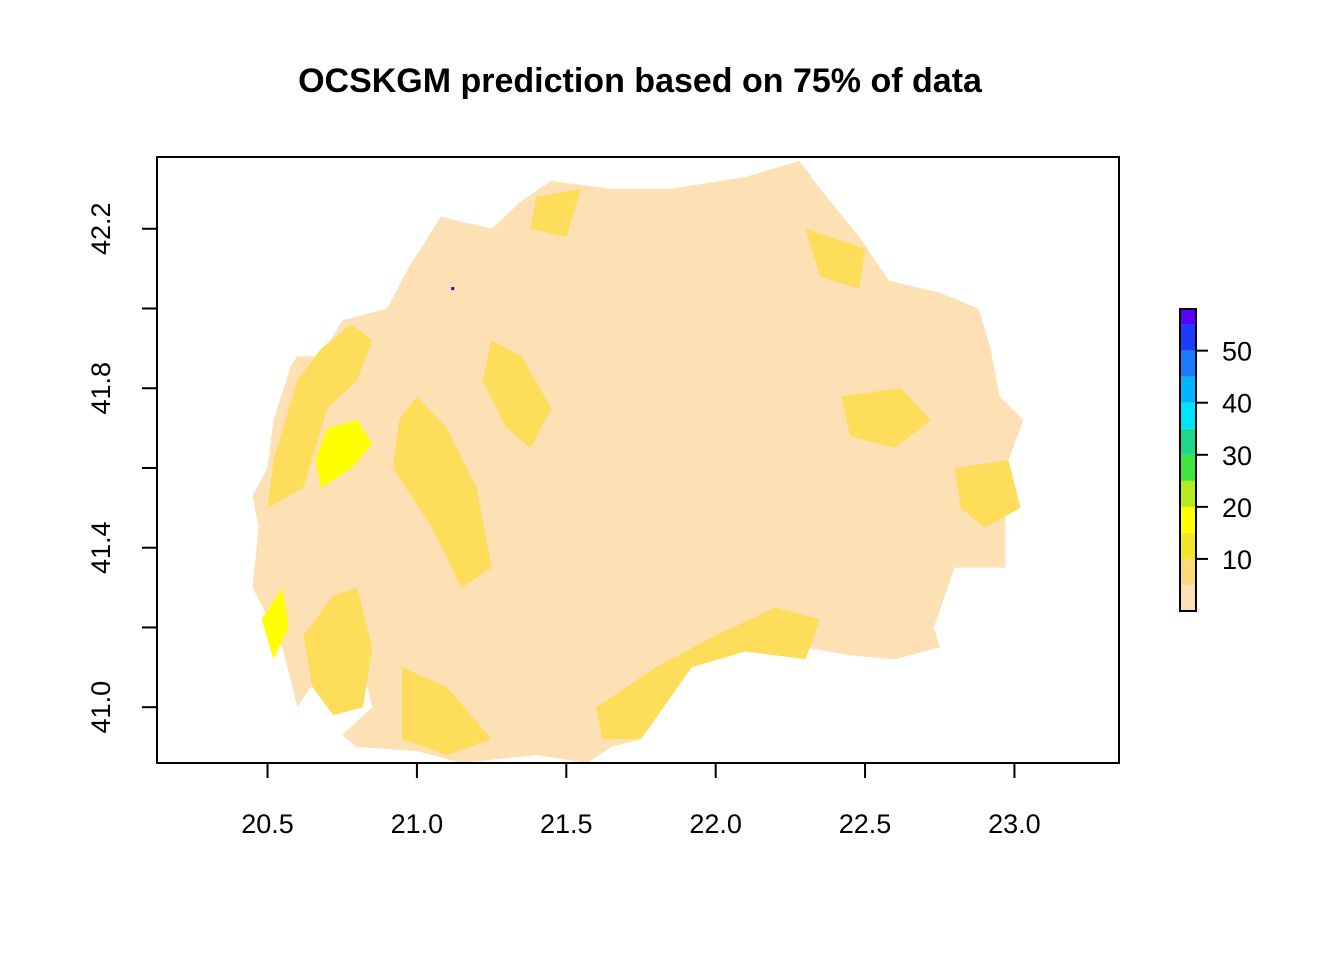 This screenshot has width=1344, height=960. Describe the element at coordinates (101, 547) in the screenshot. I see `y-tick-label: 41.4` at that location.